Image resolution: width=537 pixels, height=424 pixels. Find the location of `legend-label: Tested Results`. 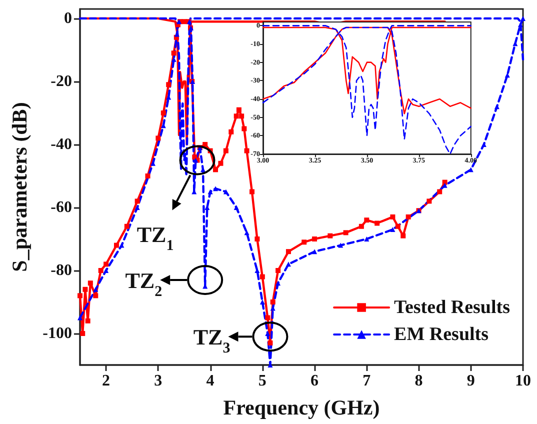

legend-label: Tested Results is located at coordinates (452, 307).